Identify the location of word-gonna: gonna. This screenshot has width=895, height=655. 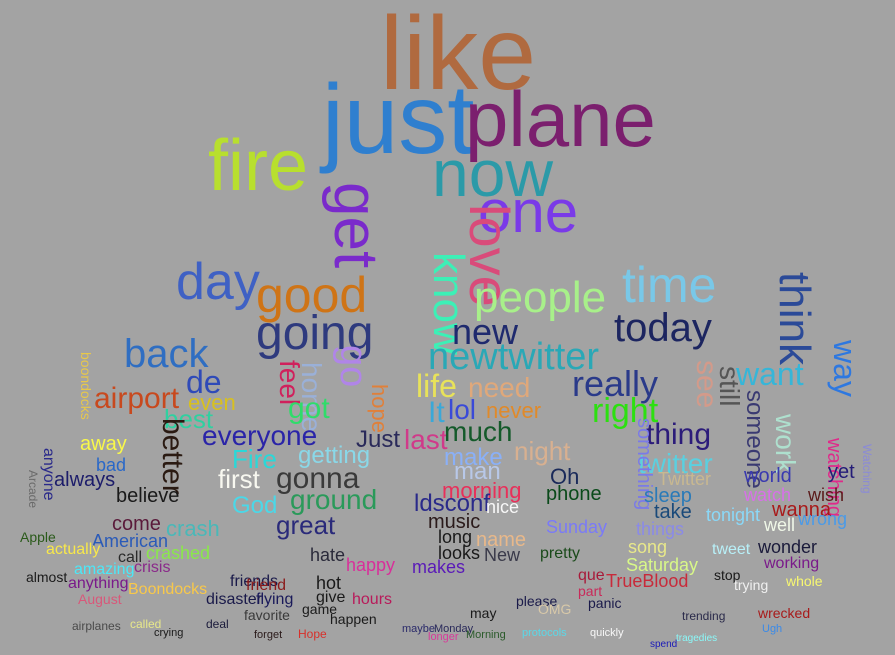
(318, 478).